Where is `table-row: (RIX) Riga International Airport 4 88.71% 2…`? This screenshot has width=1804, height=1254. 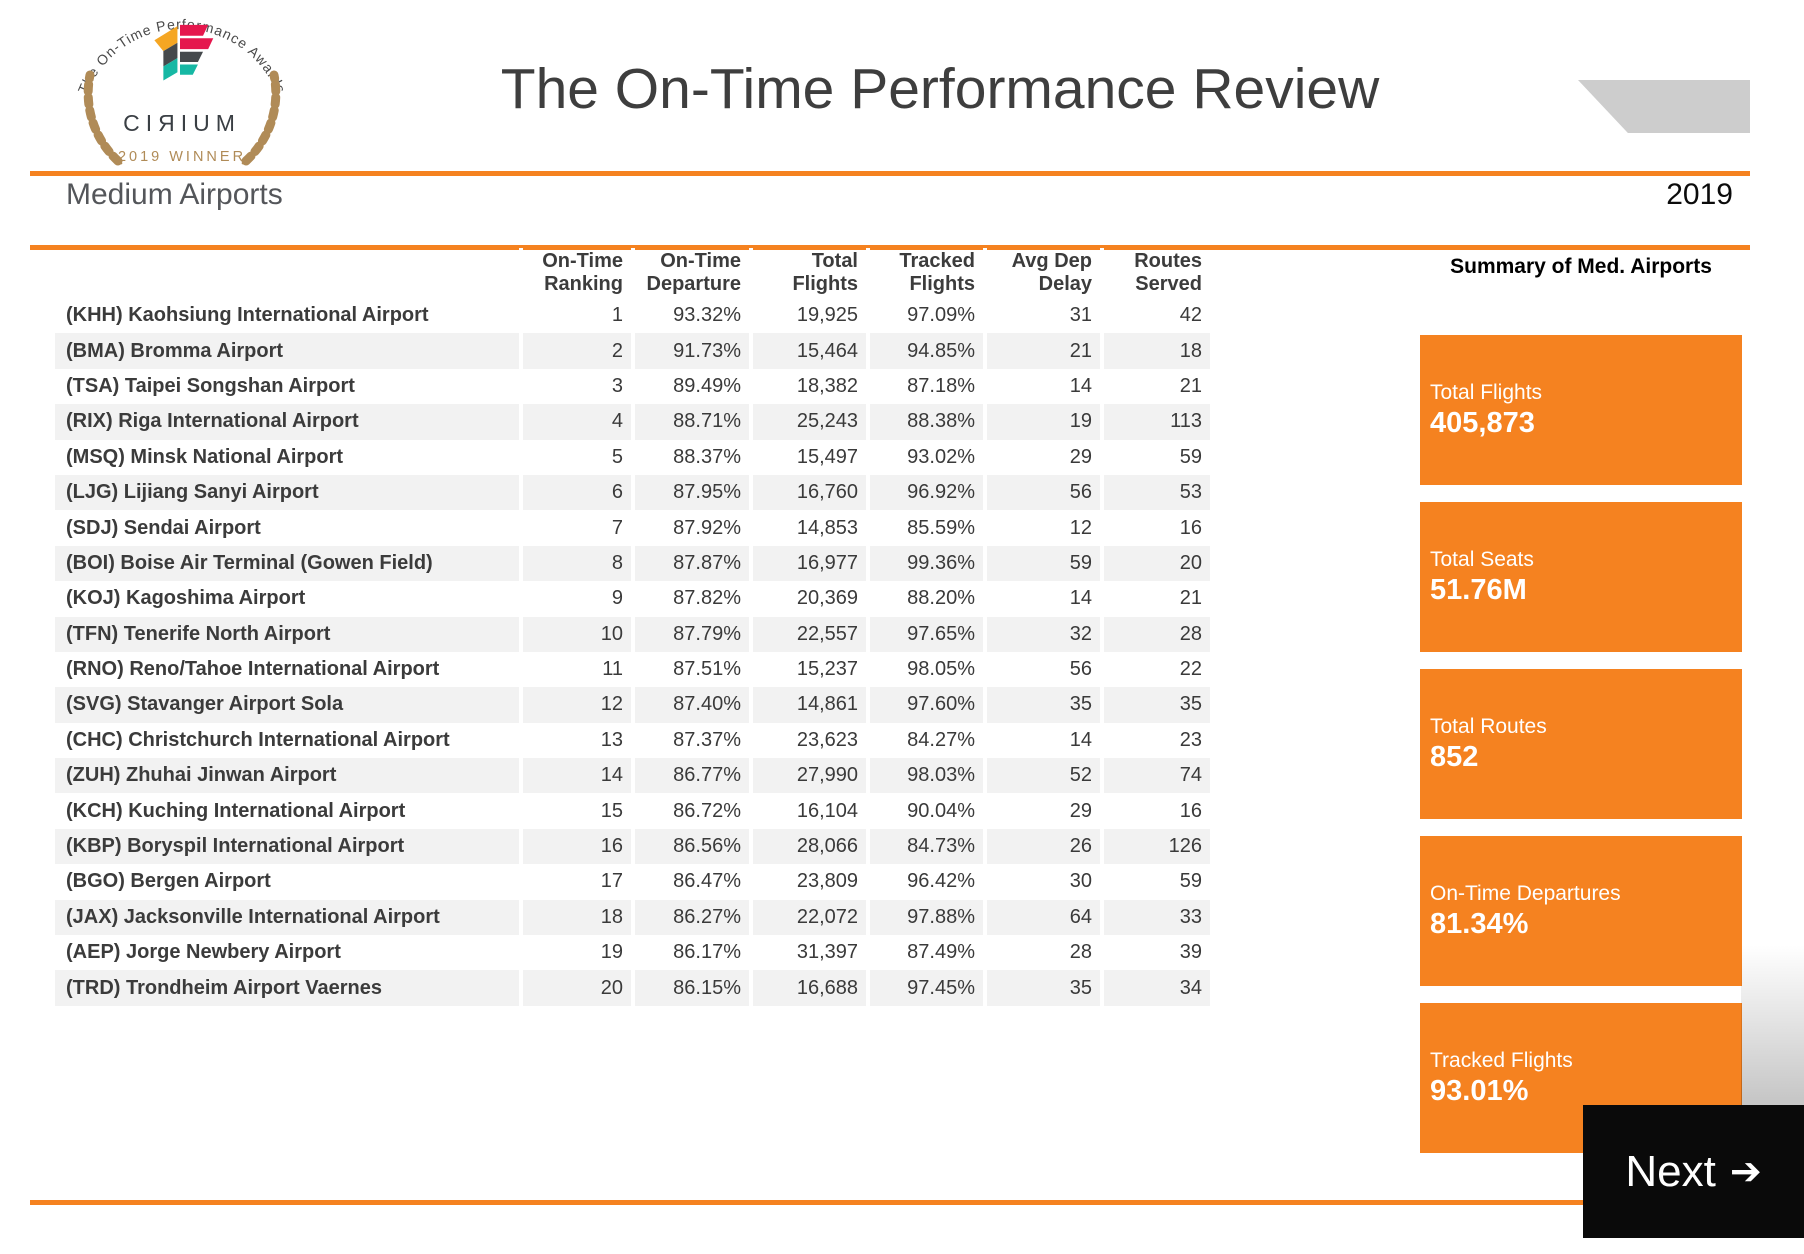
table-row: (RIX) Riga International Airport 4 88.71% 2… is located at coordinates (632, 422).